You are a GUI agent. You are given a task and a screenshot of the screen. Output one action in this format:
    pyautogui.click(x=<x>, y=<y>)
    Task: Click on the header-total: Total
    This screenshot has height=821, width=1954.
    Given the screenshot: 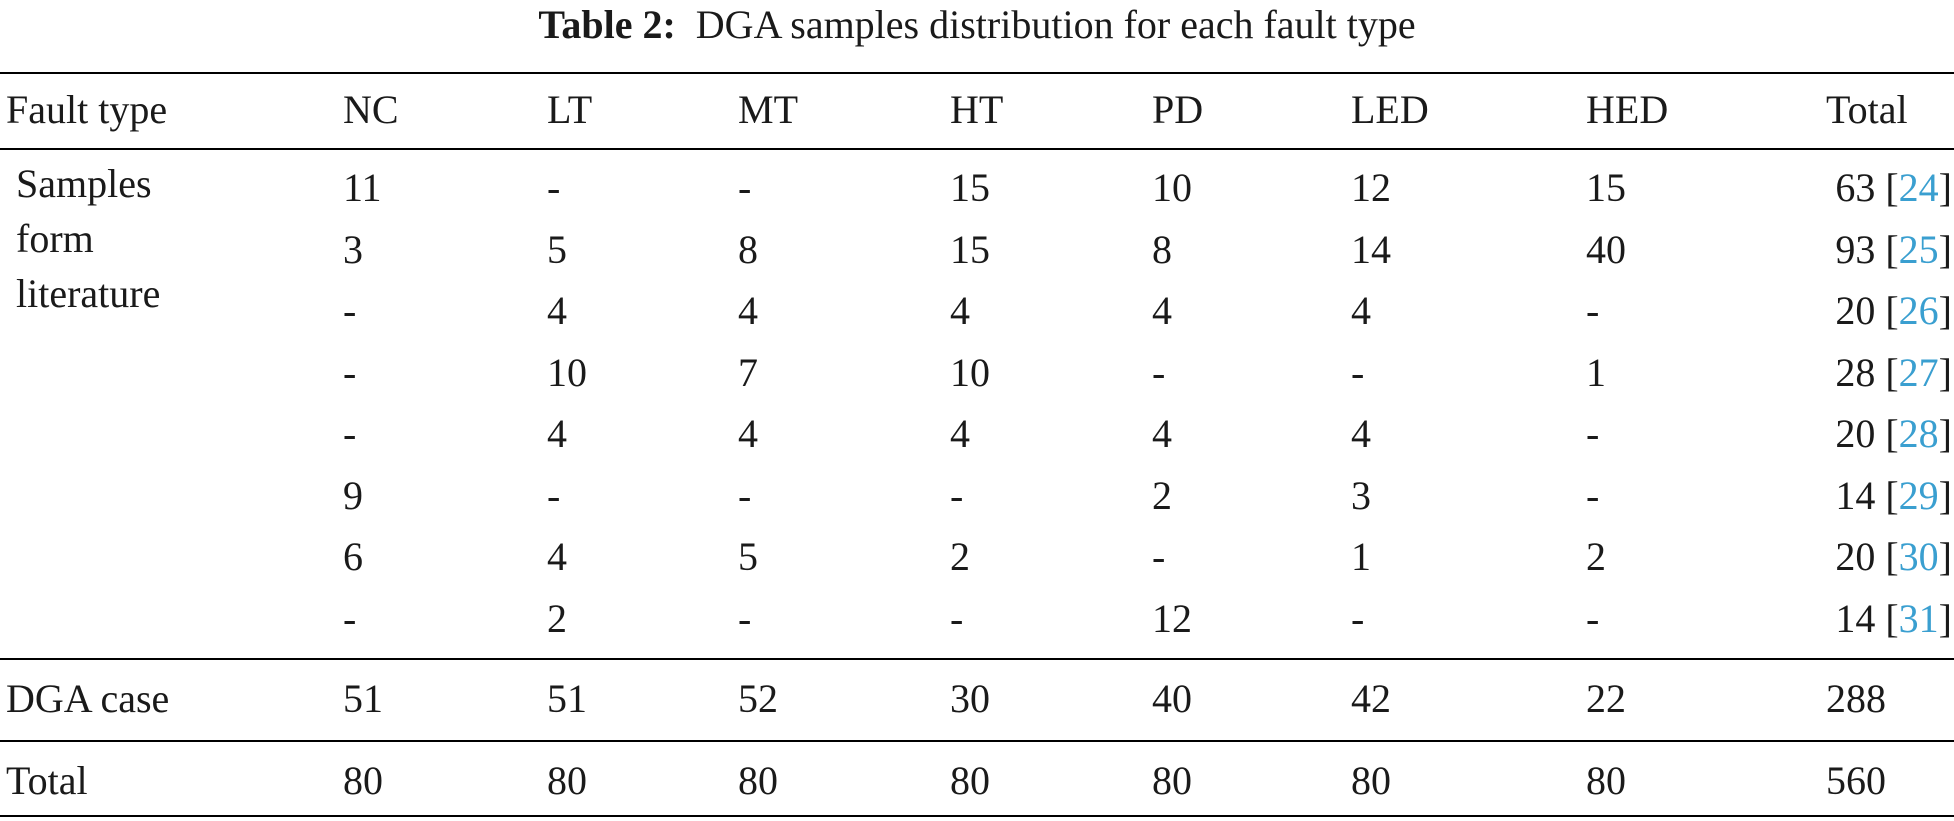 What is the action you would take?
    pyautogui.click(x=1867, y=109)
    